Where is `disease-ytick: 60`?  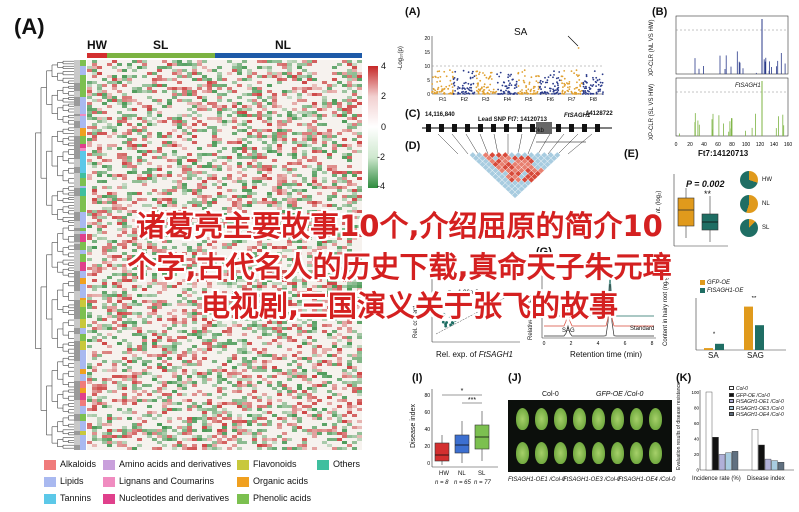
disease-ytick: 60 is located at coordinates (427, 413).